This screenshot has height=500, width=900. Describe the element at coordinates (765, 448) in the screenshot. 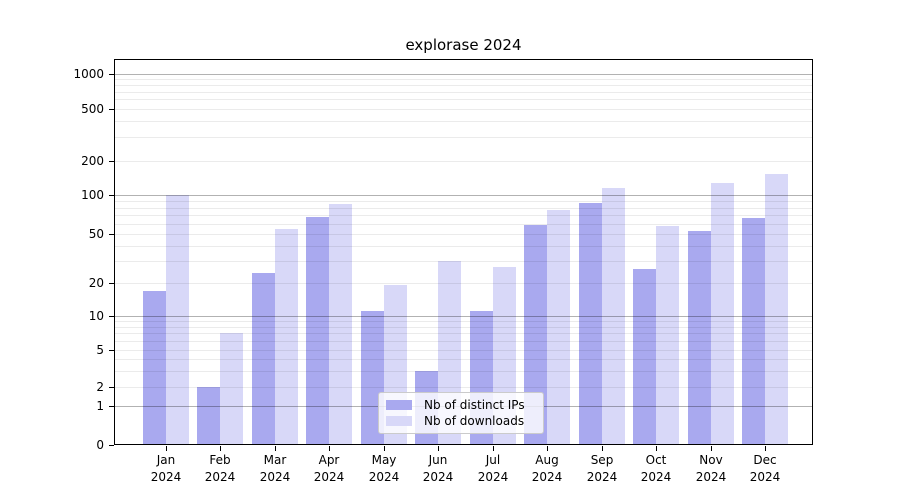

I see `x-tick-dec` at that location.